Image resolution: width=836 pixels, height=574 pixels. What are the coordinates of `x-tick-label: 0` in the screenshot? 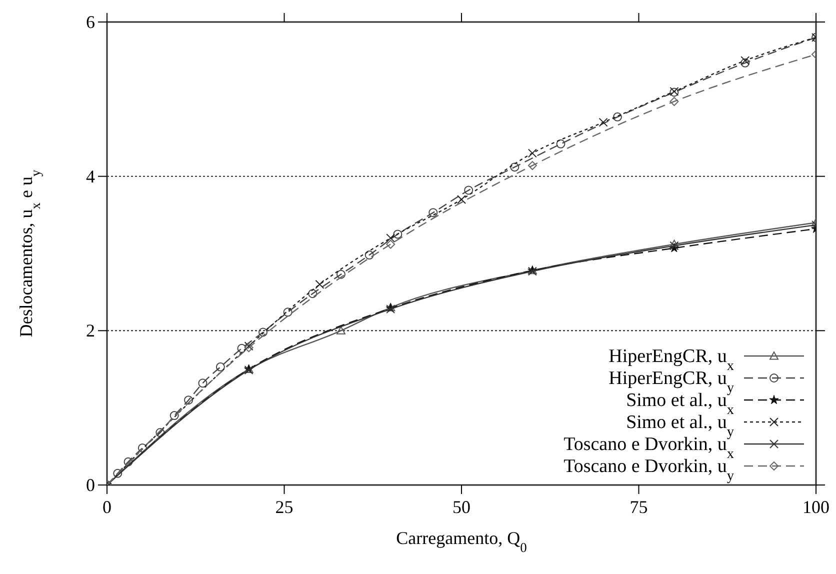 It's located at (107, 507).